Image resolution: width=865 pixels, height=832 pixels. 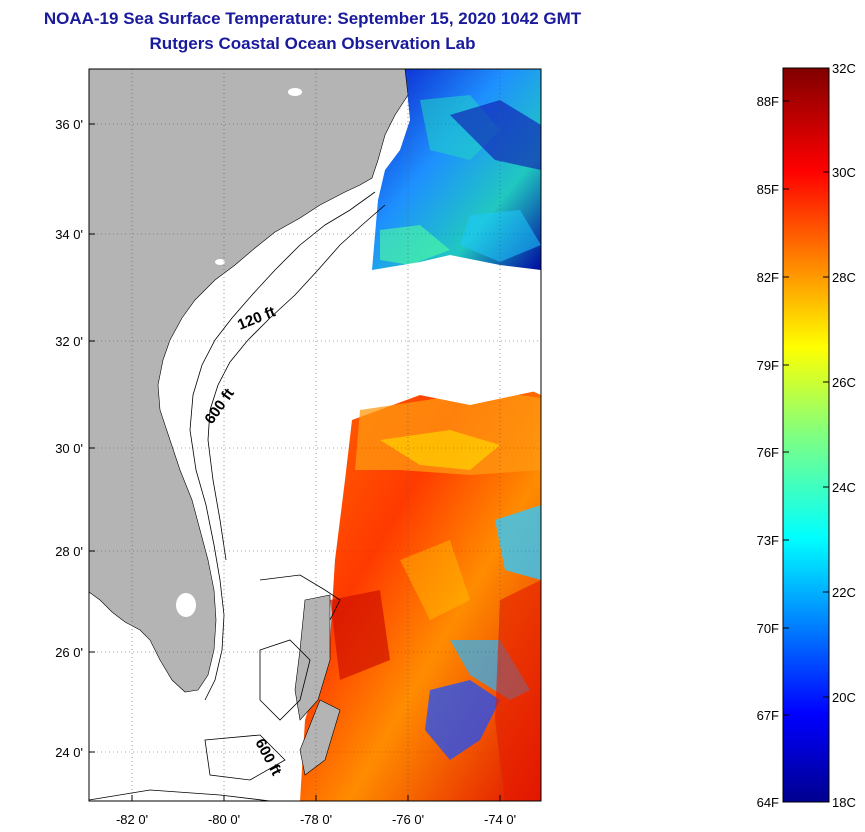 What do you see at coordinates (69, 124) in the screenshot?
I see `lat-label: 36 0'` at bounding box center [69, 124].